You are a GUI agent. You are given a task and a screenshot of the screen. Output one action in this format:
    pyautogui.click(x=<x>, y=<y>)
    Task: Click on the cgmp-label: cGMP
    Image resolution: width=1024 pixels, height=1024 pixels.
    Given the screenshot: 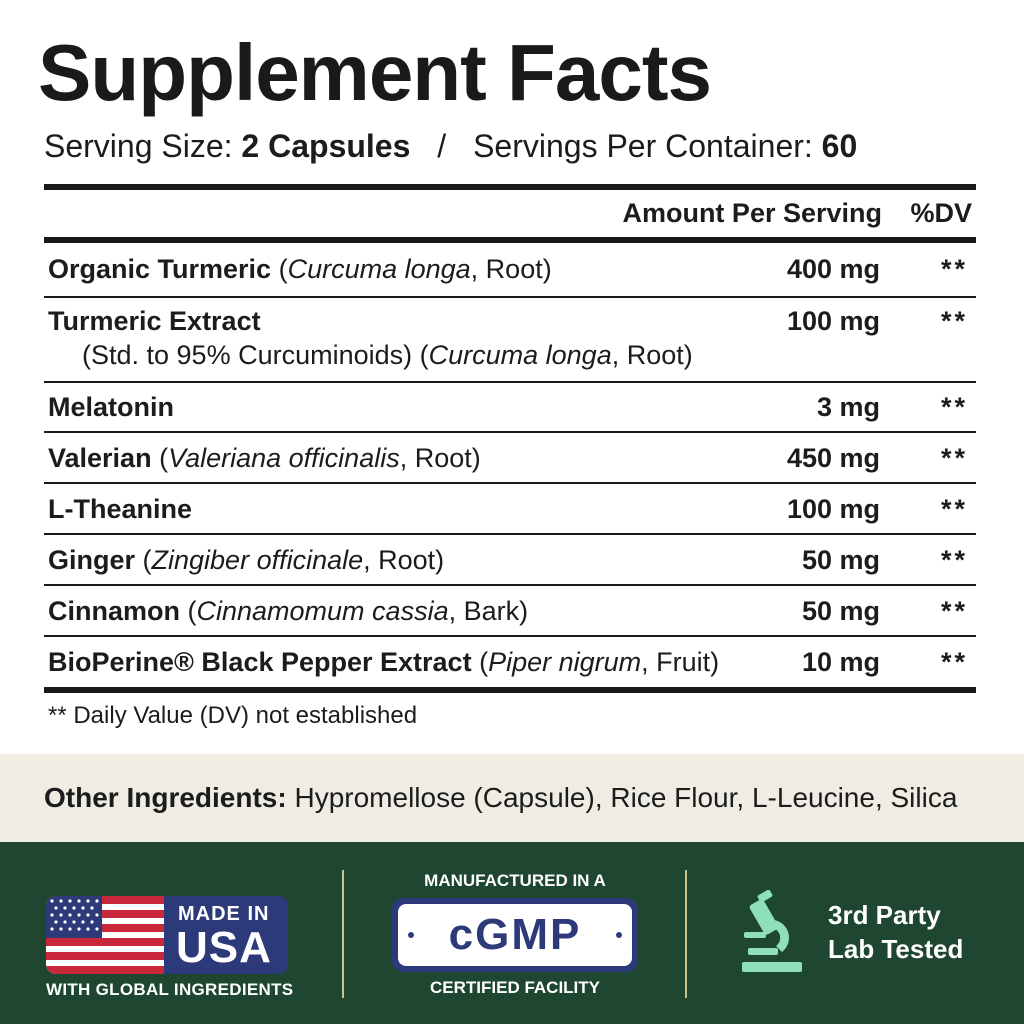 What is the action you would take?
    pyautogui.click(x=515, y=934)
    